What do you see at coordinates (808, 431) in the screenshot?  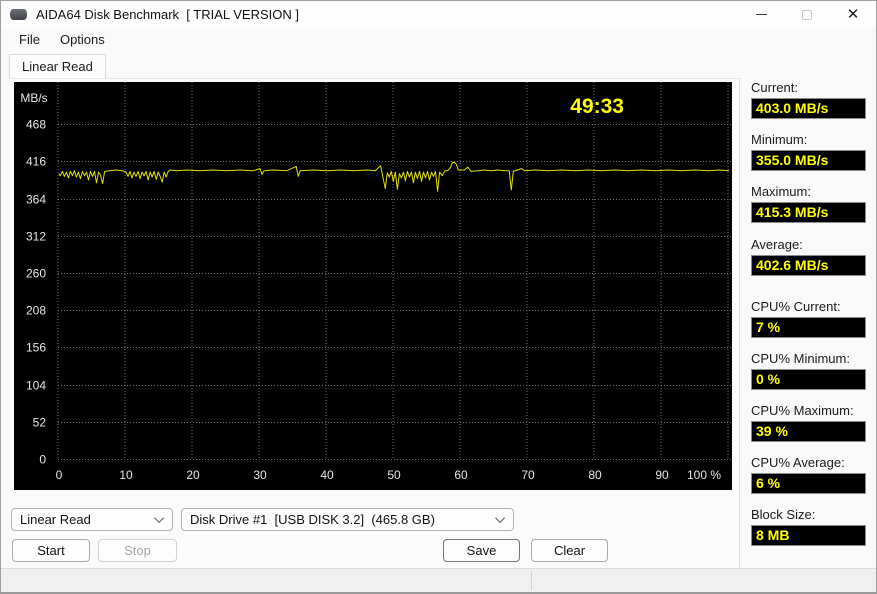 I see `stat-value: 39 %` at bounding box center [808, 431].